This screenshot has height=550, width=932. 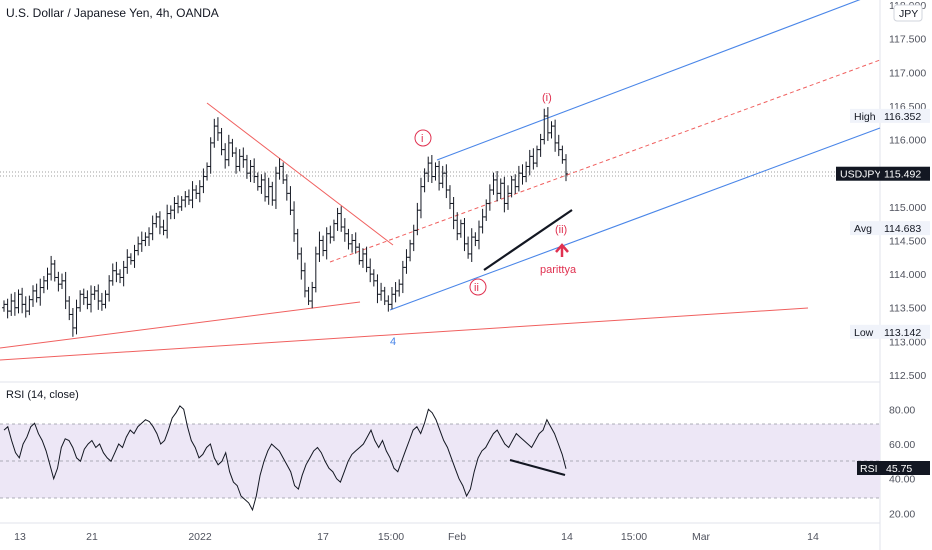 I want to click on wave-ii-label: ii, so click(x=476, y=288).